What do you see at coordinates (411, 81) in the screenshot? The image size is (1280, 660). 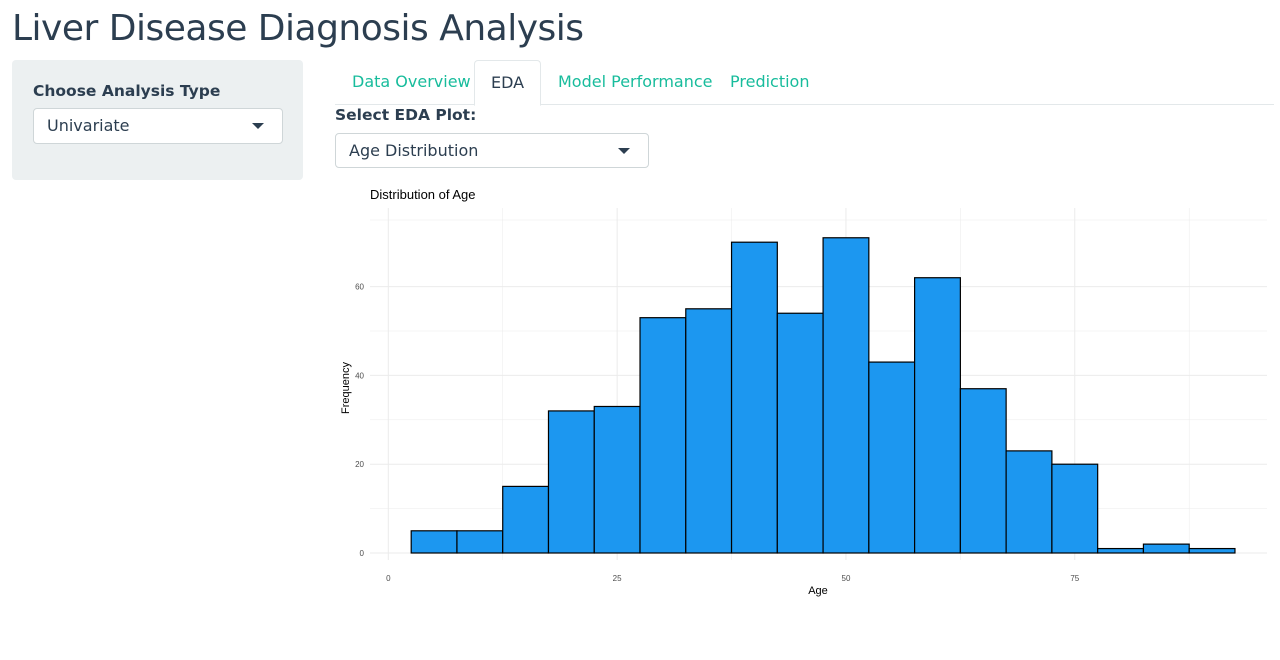 I see `tab-data-overview: Data Overview` at bounding box center [411, 81].